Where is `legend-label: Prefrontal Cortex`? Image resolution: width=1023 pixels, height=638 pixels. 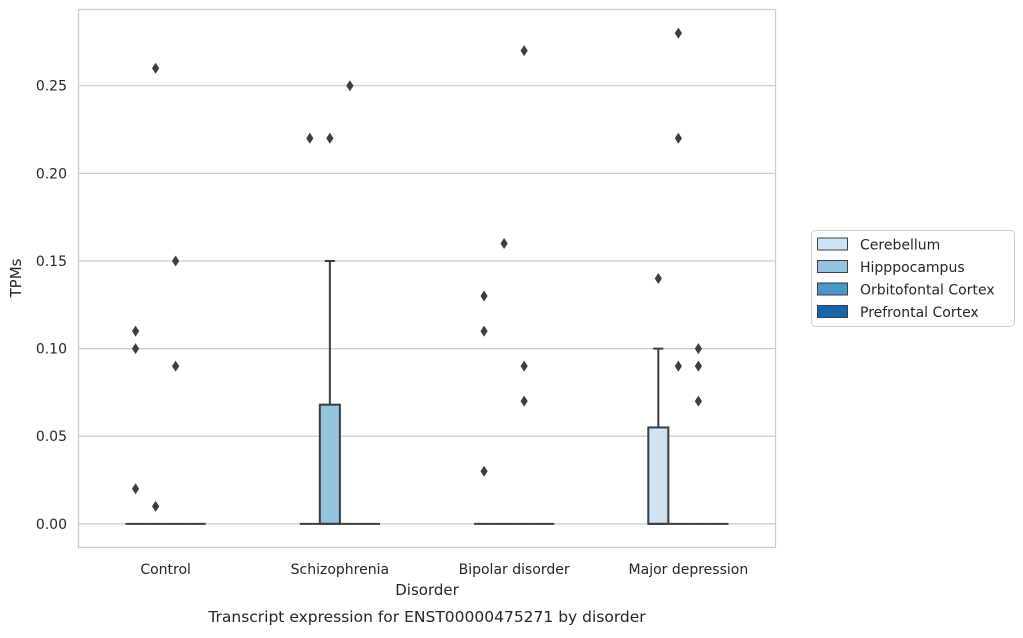 legend-label: Prefrontal Cortex is located at coordinates (919, 313).